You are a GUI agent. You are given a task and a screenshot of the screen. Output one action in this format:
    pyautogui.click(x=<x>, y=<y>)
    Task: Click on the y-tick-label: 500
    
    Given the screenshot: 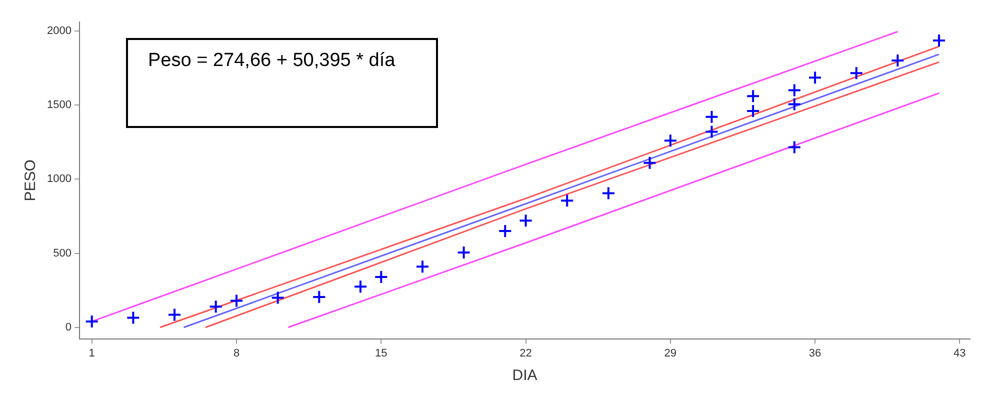 What is the action you would take?
    pyautogui.click(x=62, y=253)
    